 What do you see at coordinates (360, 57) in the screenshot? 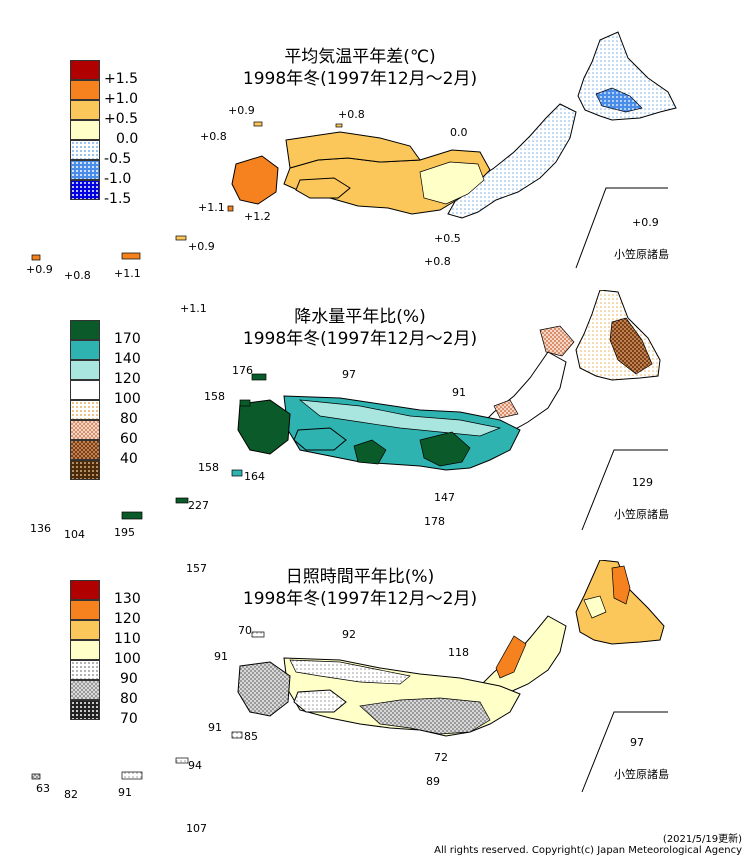
I see `temperature-title-line1: 平均気温平年差(℃)` at bounding box center [360, 57].